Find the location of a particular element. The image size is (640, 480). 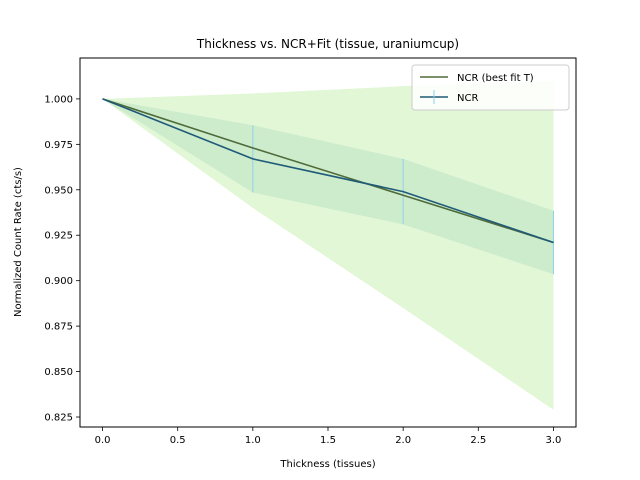

x-tick-label: 1.5 is located at coordinates (328, 440).